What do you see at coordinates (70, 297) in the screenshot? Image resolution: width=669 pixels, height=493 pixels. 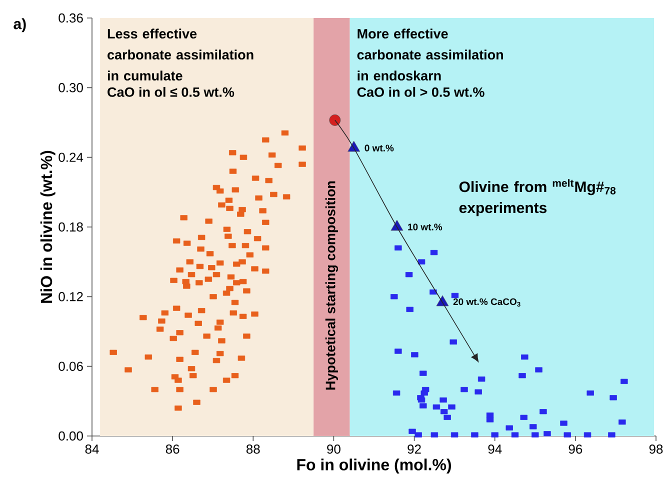 I see `y-tick-label: 0.12` at bounding box center [70, 297].